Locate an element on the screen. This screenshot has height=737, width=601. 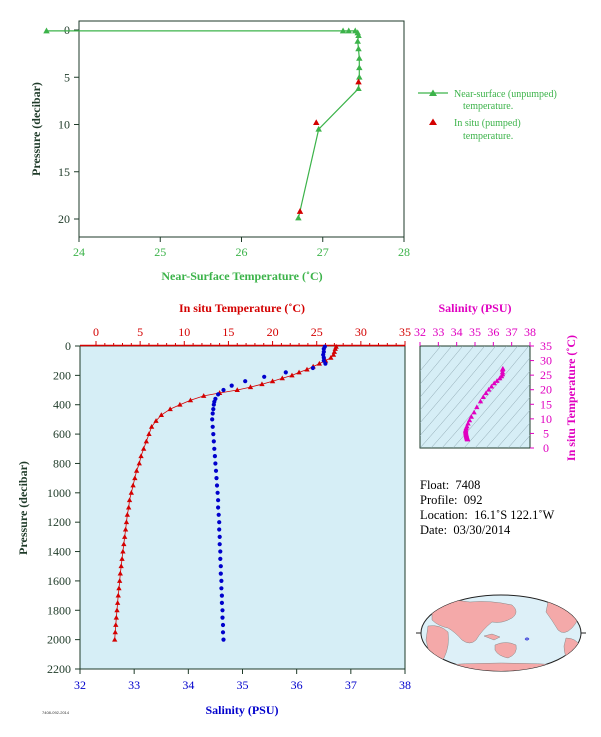
pressure-tick-label: 2000 is located at coordinates (59, 640).